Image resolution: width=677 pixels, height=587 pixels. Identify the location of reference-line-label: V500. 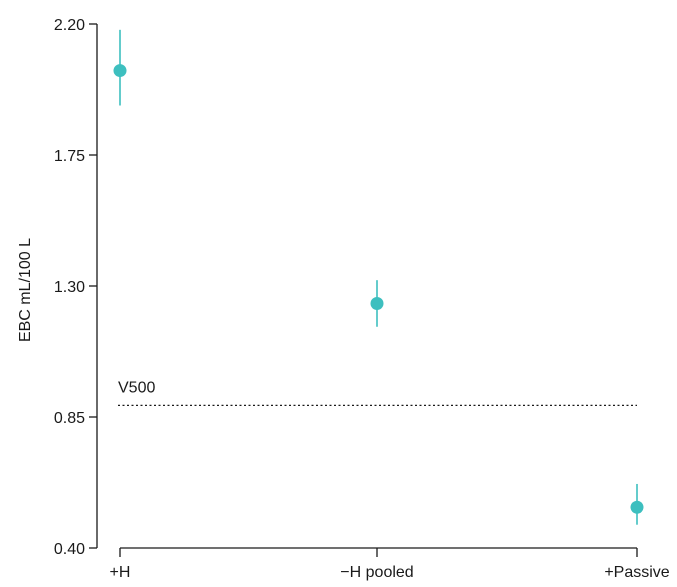
(136, 387).